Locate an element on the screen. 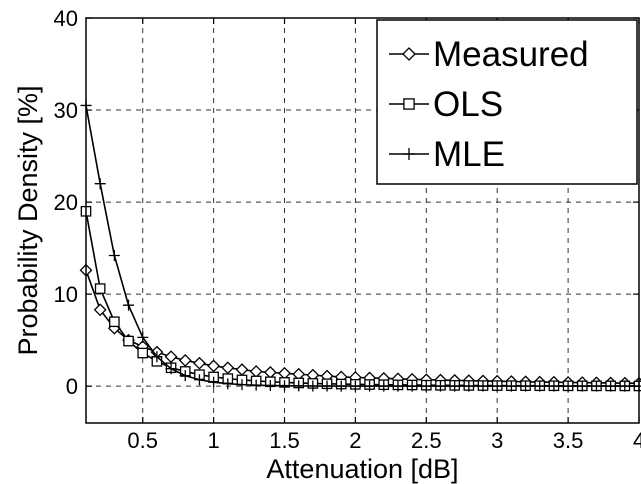 The height and width of the screenshot is (484, 641). x-tick-label: 3 is located at coordinates (497, 440).